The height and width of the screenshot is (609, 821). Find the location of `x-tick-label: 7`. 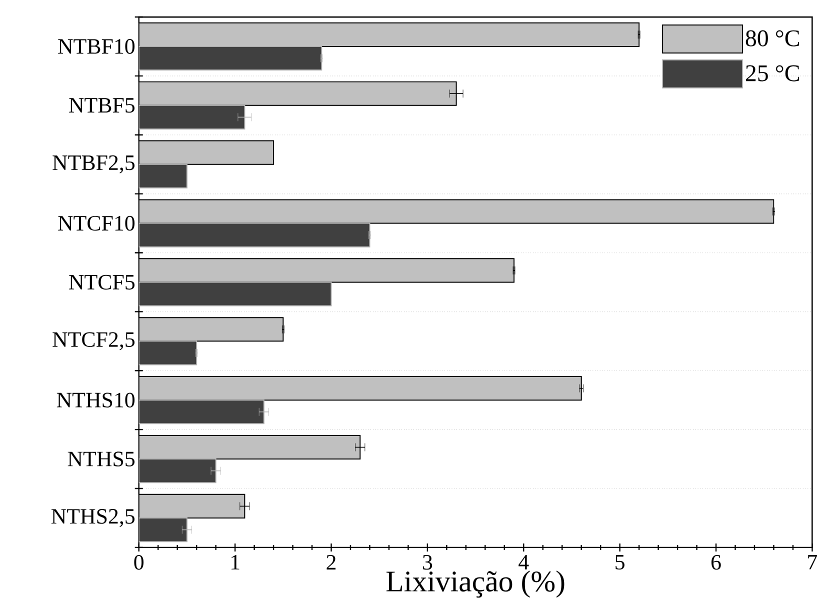

x-tick-label: 7 is located at coordinates (813, 562).